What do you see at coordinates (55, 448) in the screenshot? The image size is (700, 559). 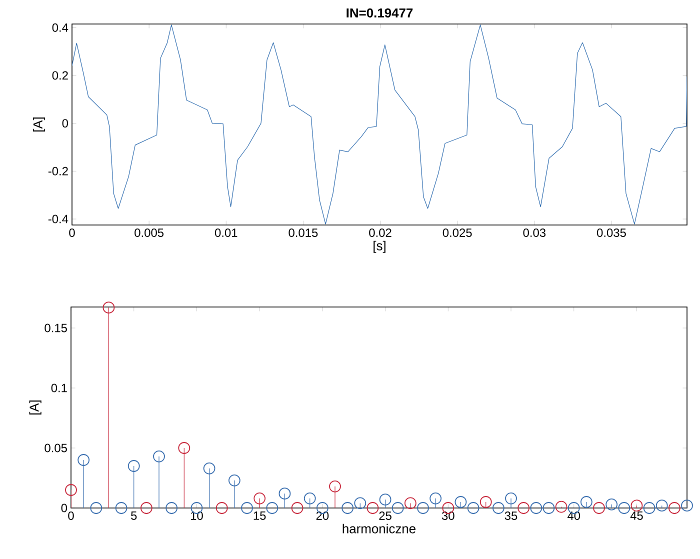 I see `y-tick-label: 0.05` at bounding box center [55, 448].